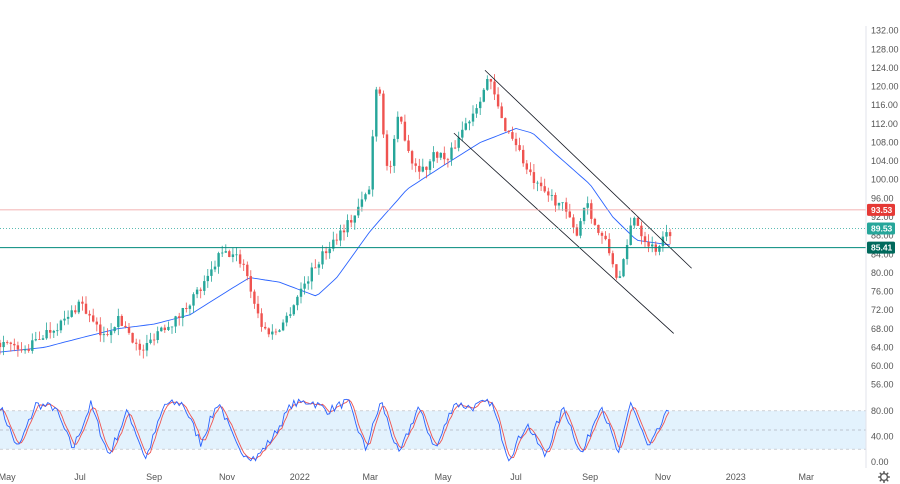 This screenshot has height=484, width=900. What do you see at coordinates (884, 477) in the screenshot?
I see `settings-gear-icon` at bounding box center [884, 477].